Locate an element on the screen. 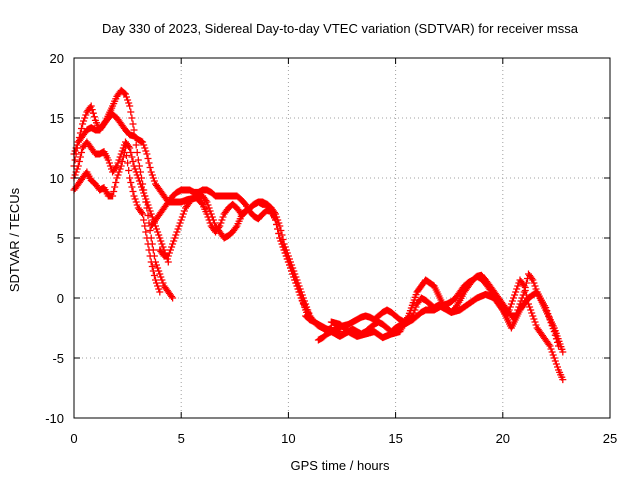  y-tick-label: -5 is located at coordinates (58, 358).